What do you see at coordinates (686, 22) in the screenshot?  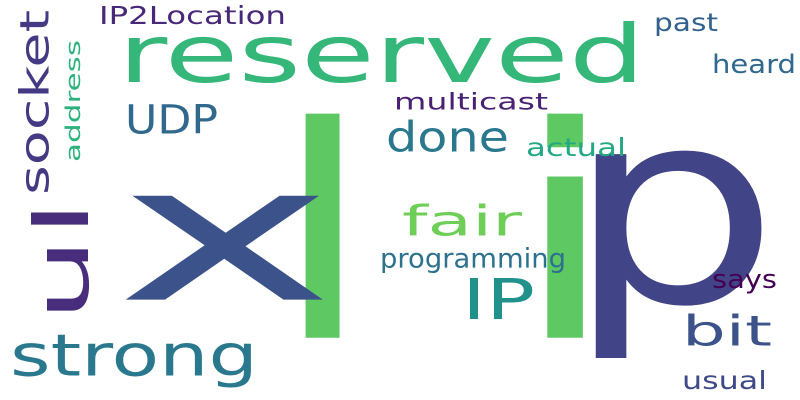 I see `word-past: past` at bounding box center [686, 22].